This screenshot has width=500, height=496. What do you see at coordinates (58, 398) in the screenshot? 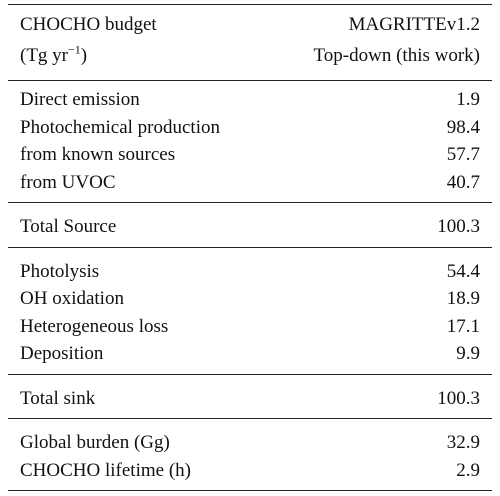
I see `row-label: Total sink` at bounding box center [58, 398].